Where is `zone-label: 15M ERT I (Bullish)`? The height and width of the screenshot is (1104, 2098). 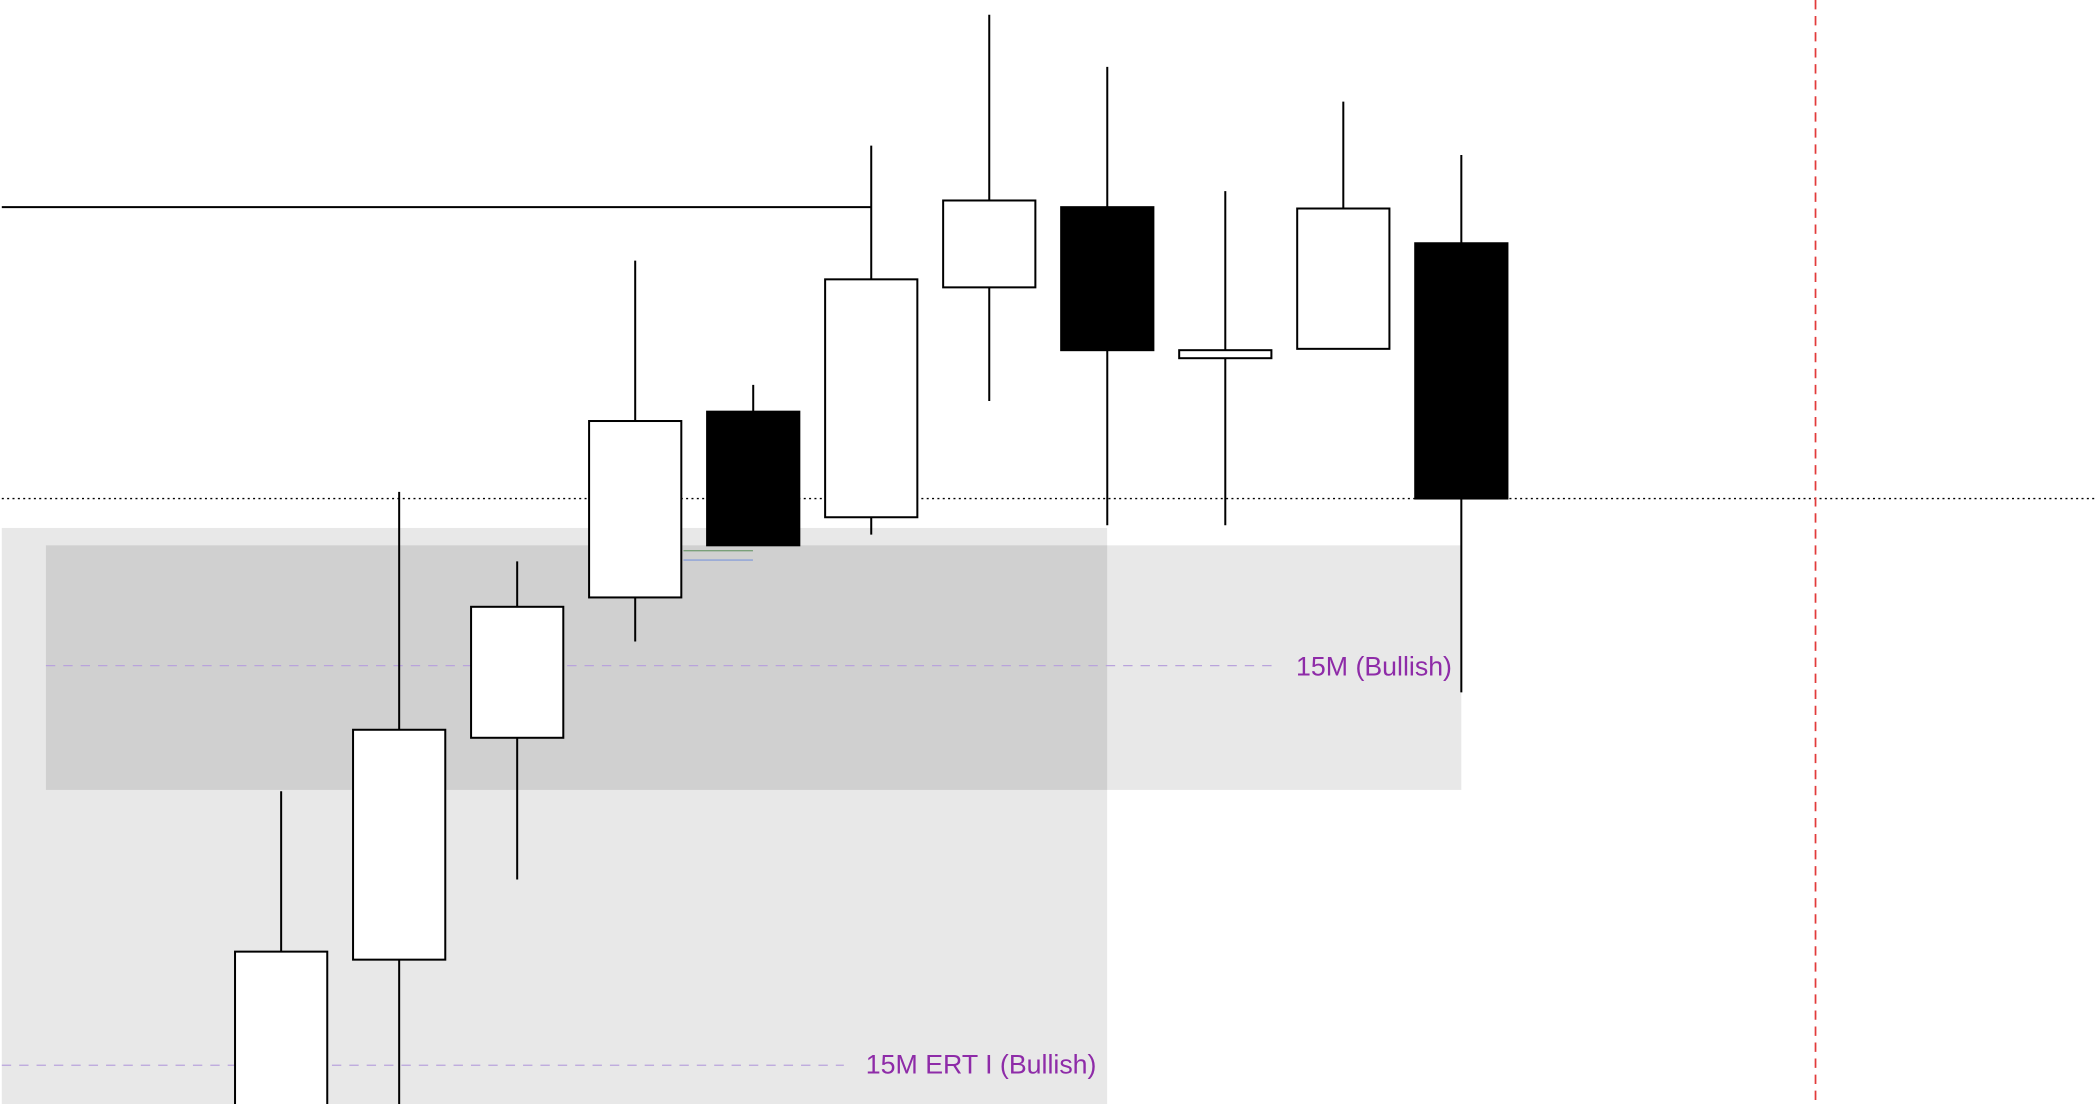
zone-label: 15M ERT I (Bullish) is located at coordinates (981, 1065).